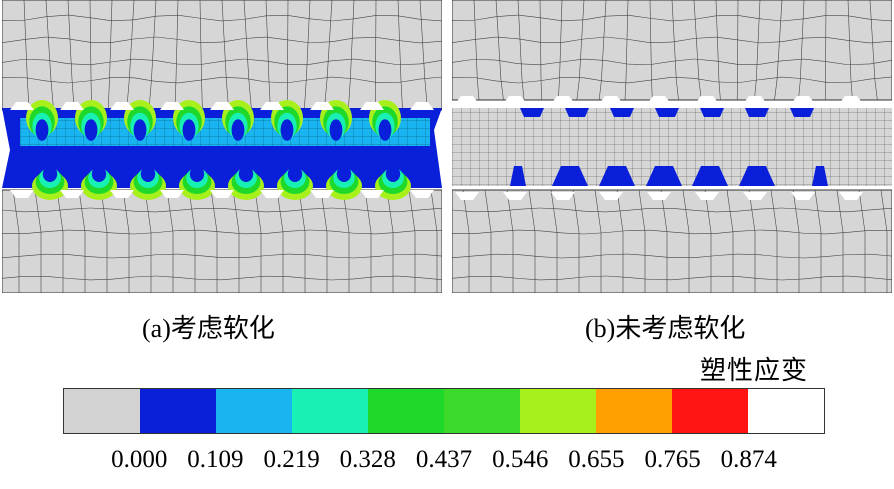 Image resolution: width=894 pixels, height=489 pixels. Describe the element at coordinates (139, 459) in the screenshot. I see `colorbar-tick-label: 0.000` at that location.